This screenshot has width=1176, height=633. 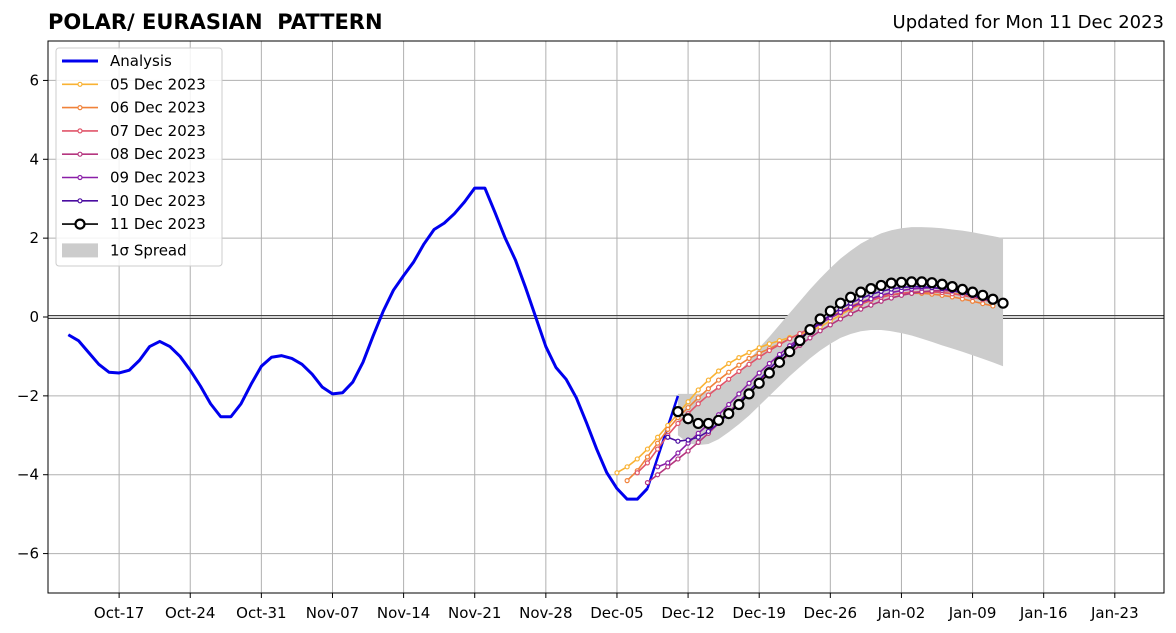 I want to click on y-tick-label: 6, so click(x=34, y=80).